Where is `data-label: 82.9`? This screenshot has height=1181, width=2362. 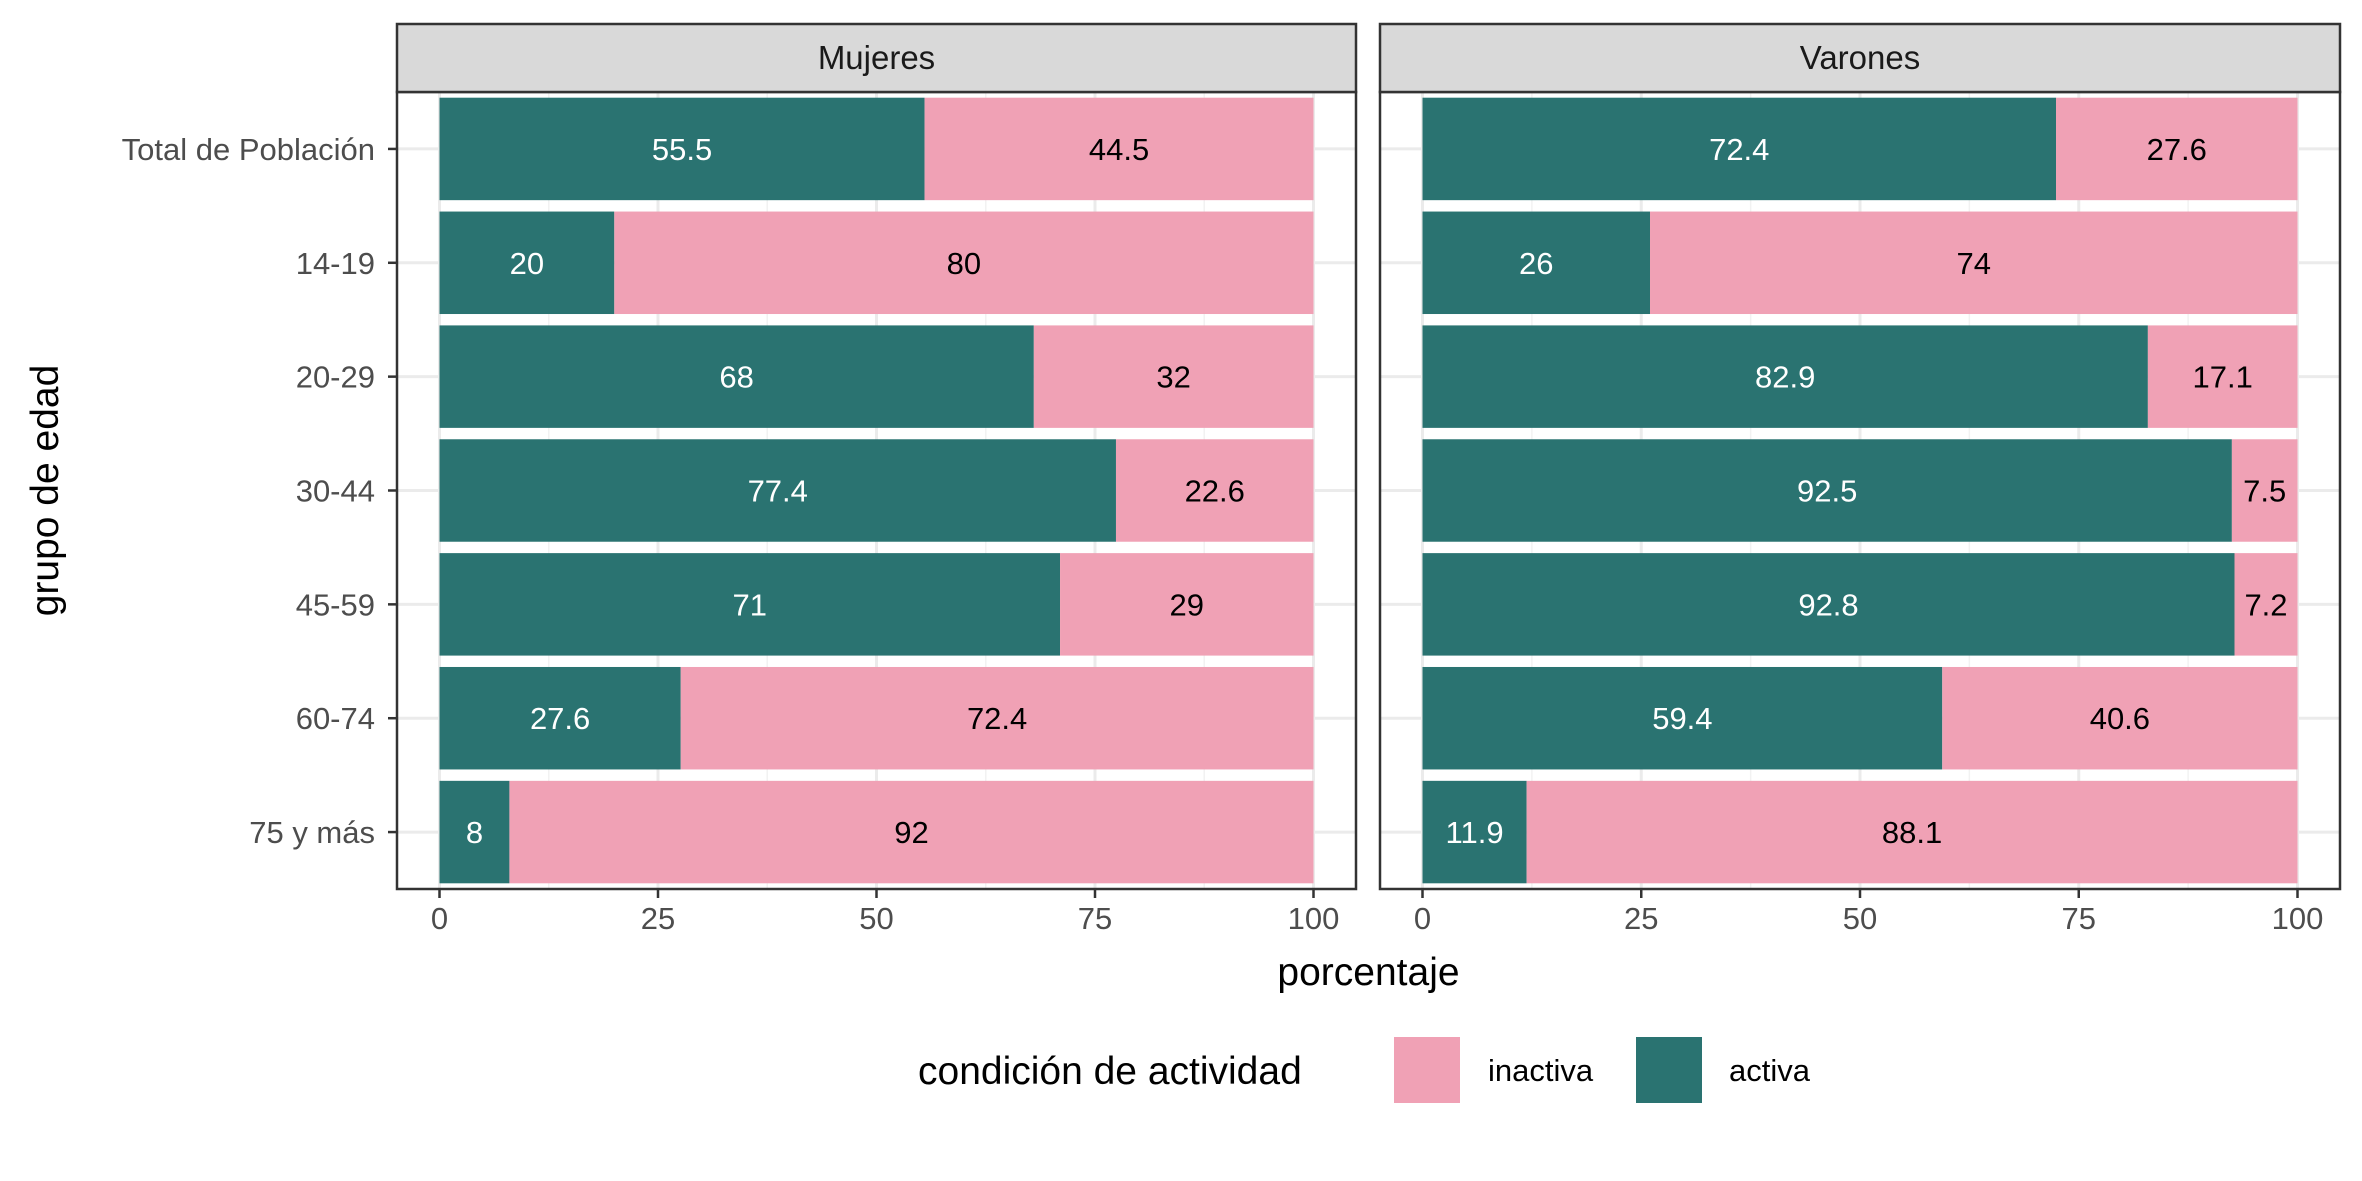
data-label: 82.9 is located at coordinates (1785, 377).